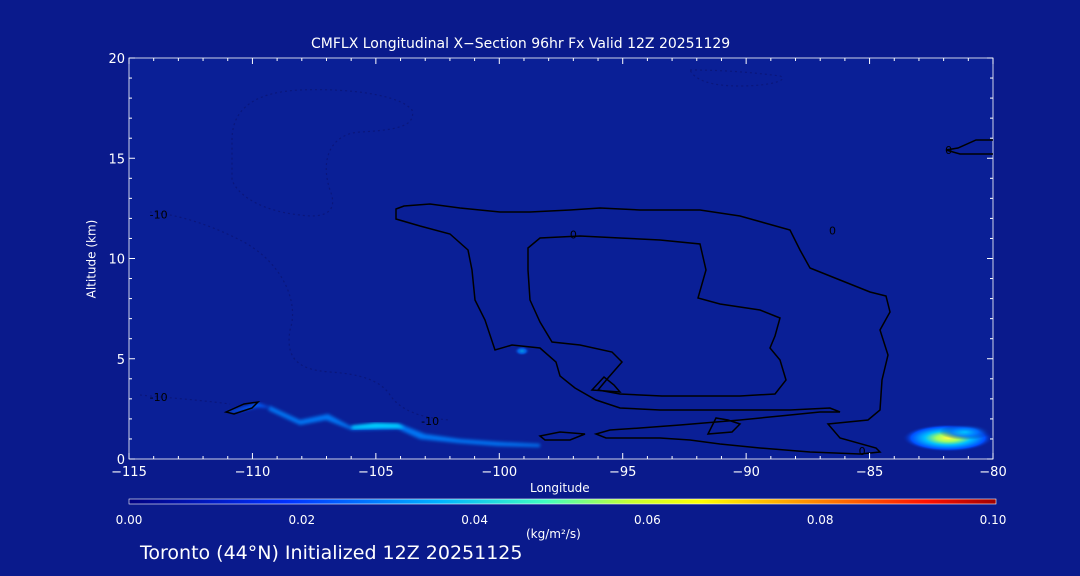 The width and height of the screenshot is (1080, 576). I want to click on x-tick-label: −110, so click(253, 472).